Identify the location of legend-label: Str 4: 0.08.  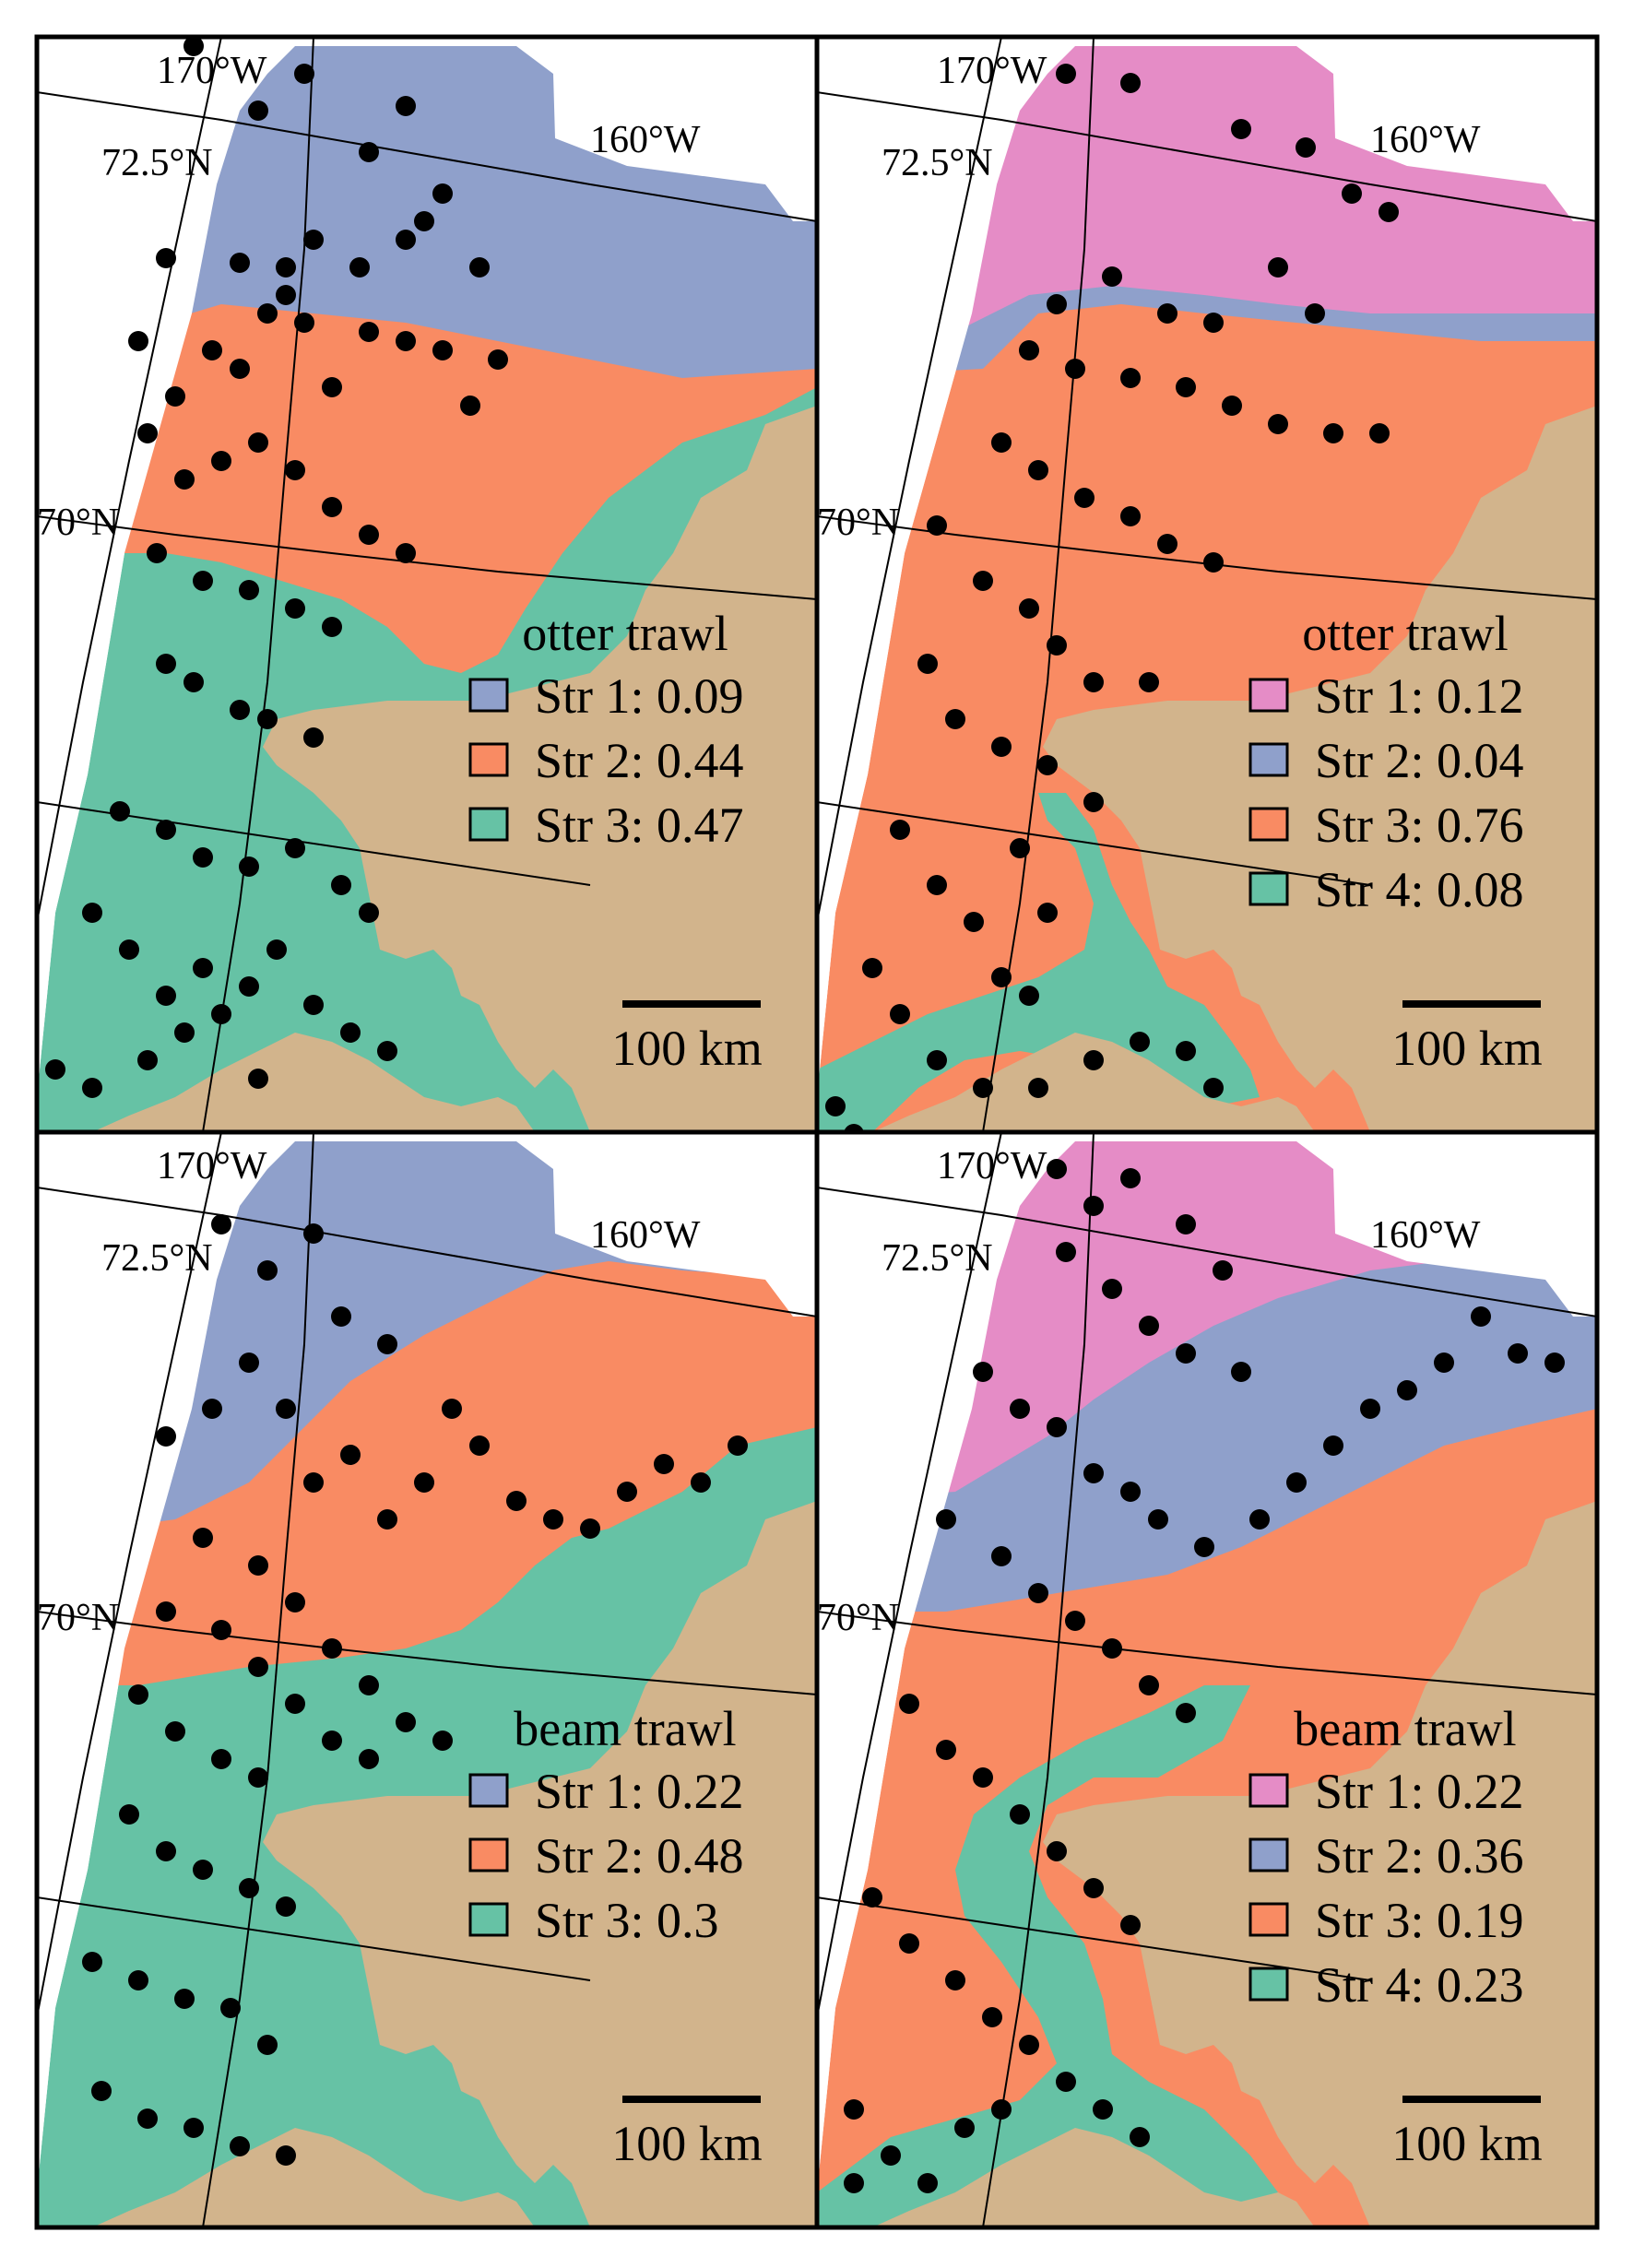
(1419, 890).